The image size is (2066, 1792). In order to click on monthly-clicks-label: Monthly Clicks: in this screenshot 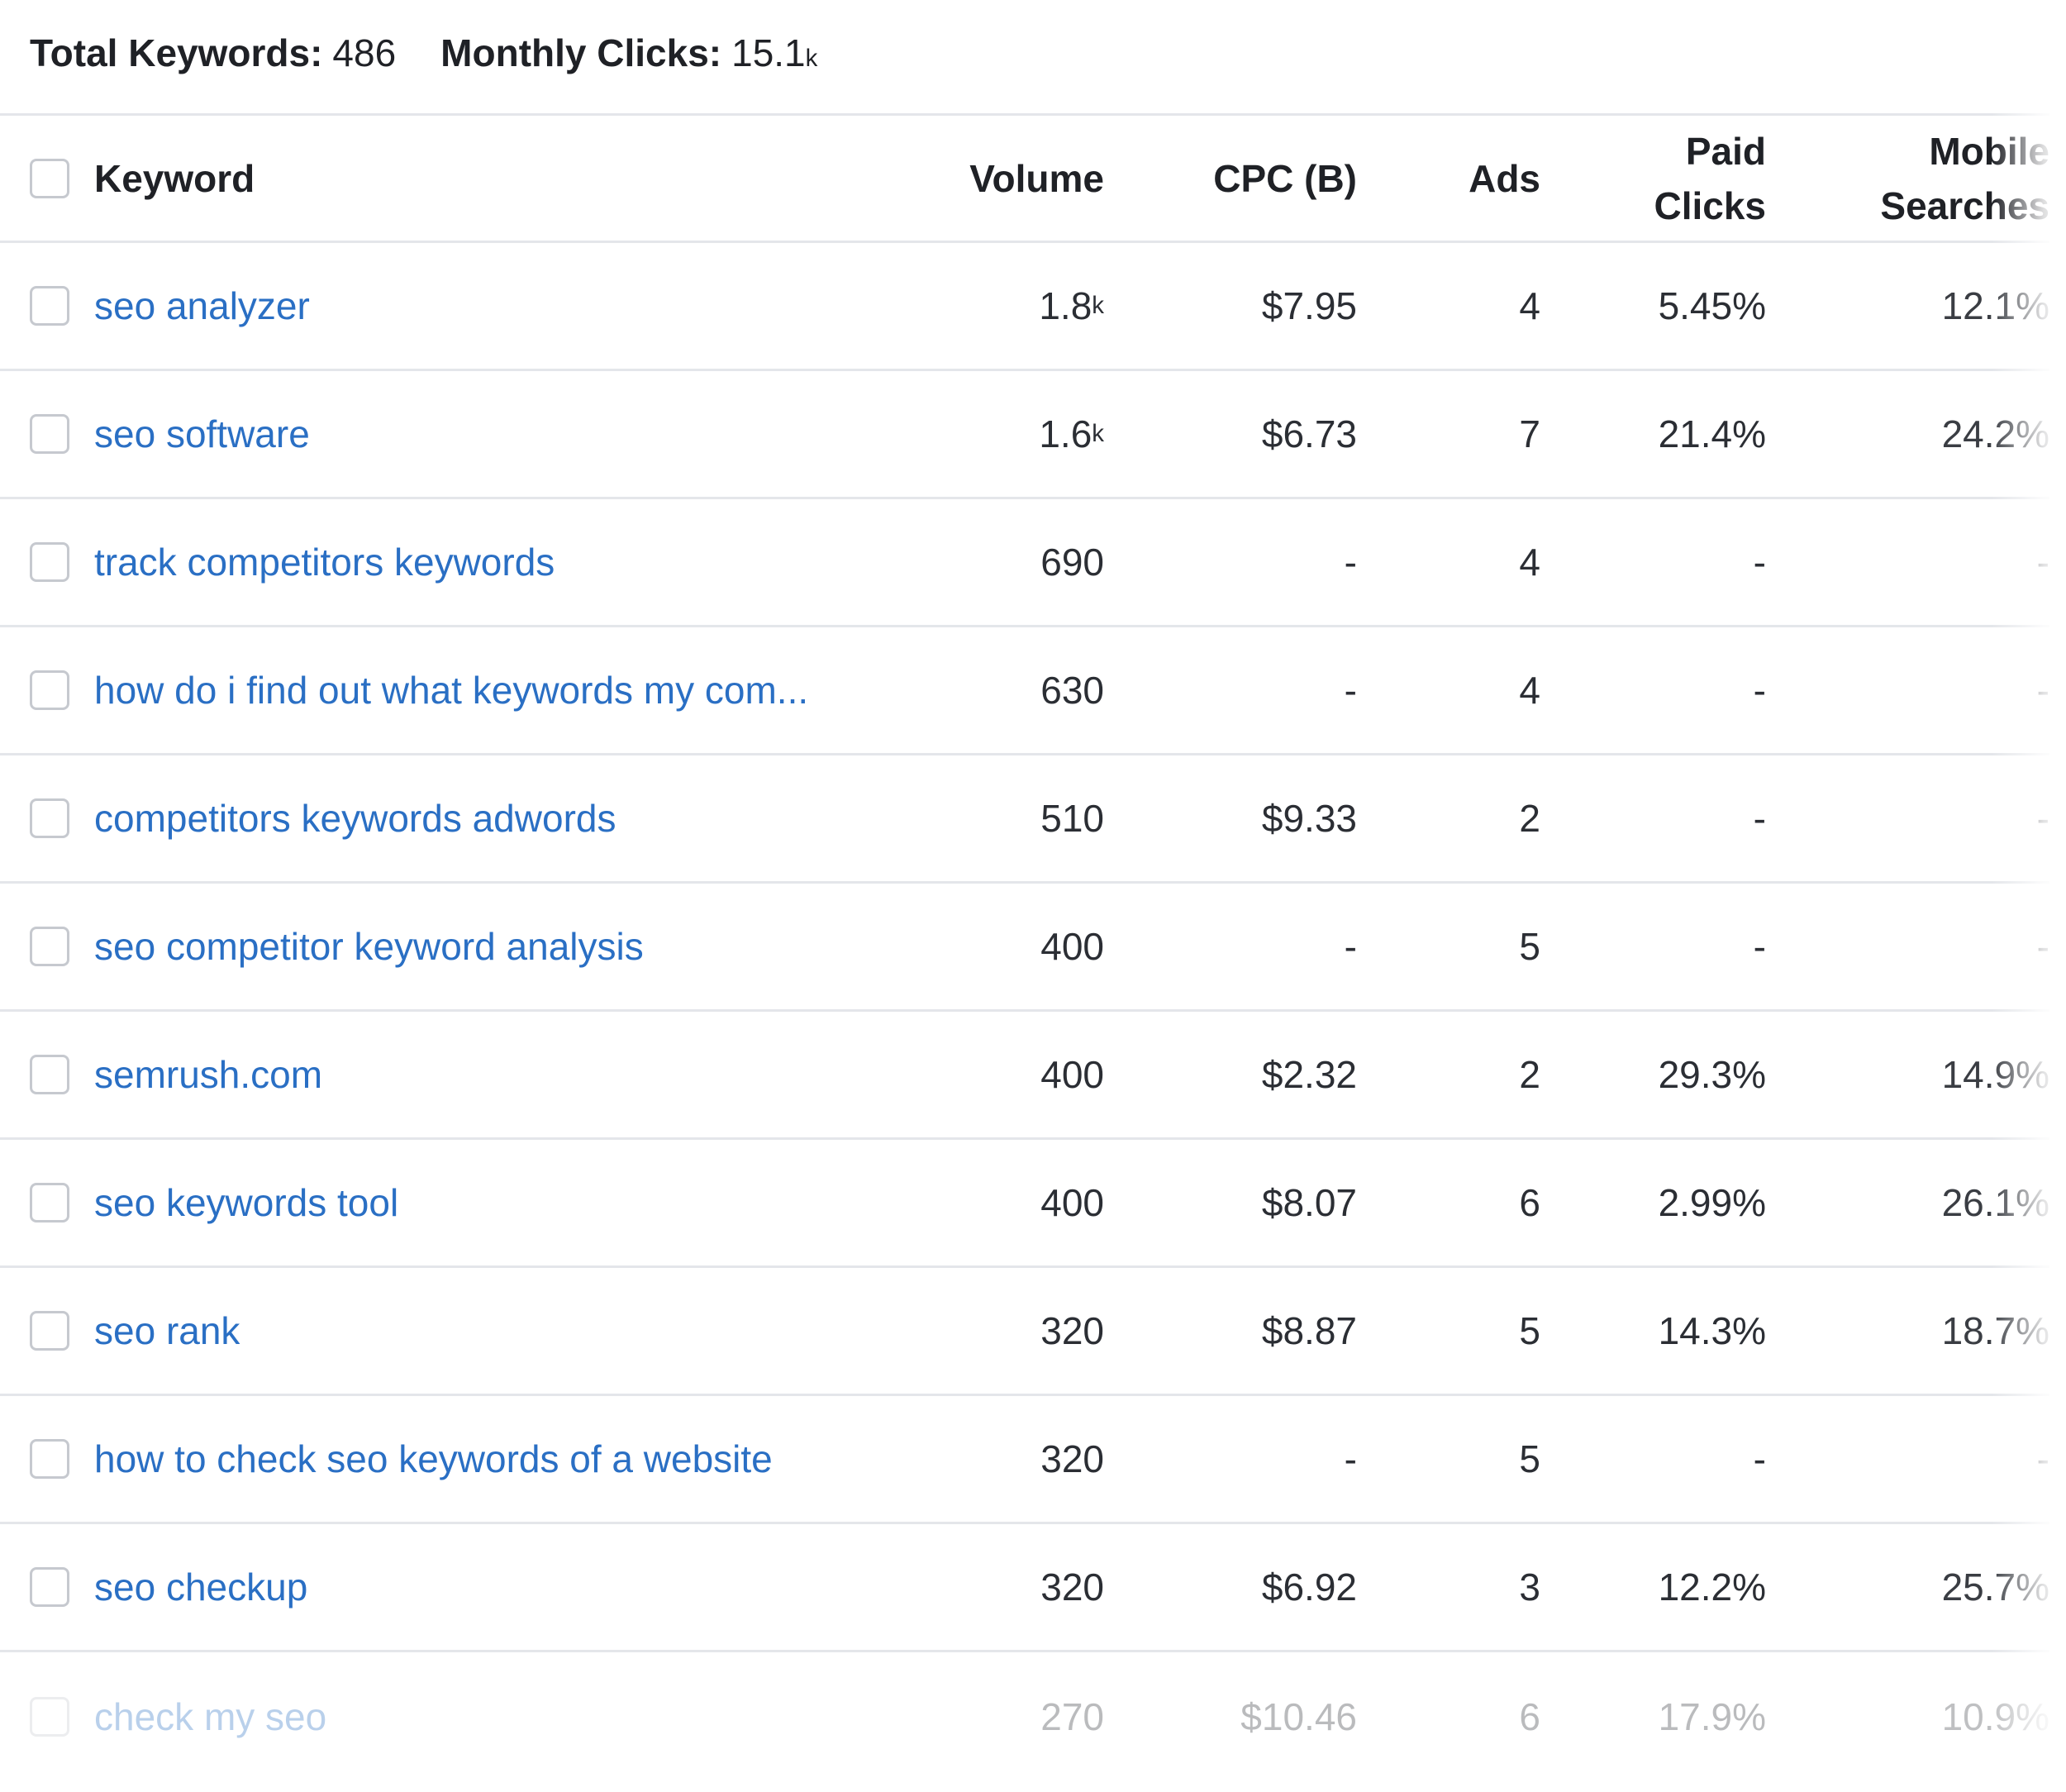, I will do `click(581, 52)`.